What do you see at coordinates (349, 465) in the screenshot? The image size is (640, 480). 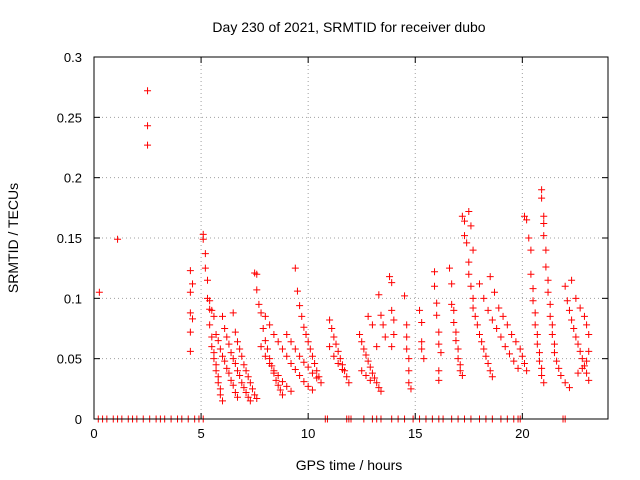 I see `x-axis-label: GPS time / hours` at bounding box center [349, 465].